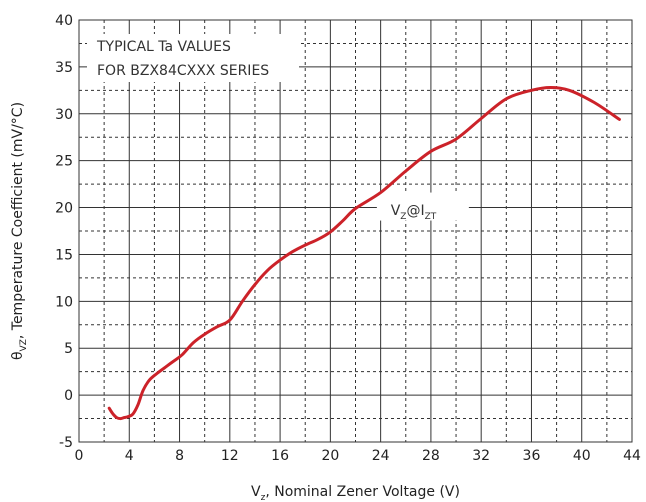  What do you see at coordinates (64, 255) in the screenshot?
I see `y-tick-label: 15` at bounding box center [64, 255].